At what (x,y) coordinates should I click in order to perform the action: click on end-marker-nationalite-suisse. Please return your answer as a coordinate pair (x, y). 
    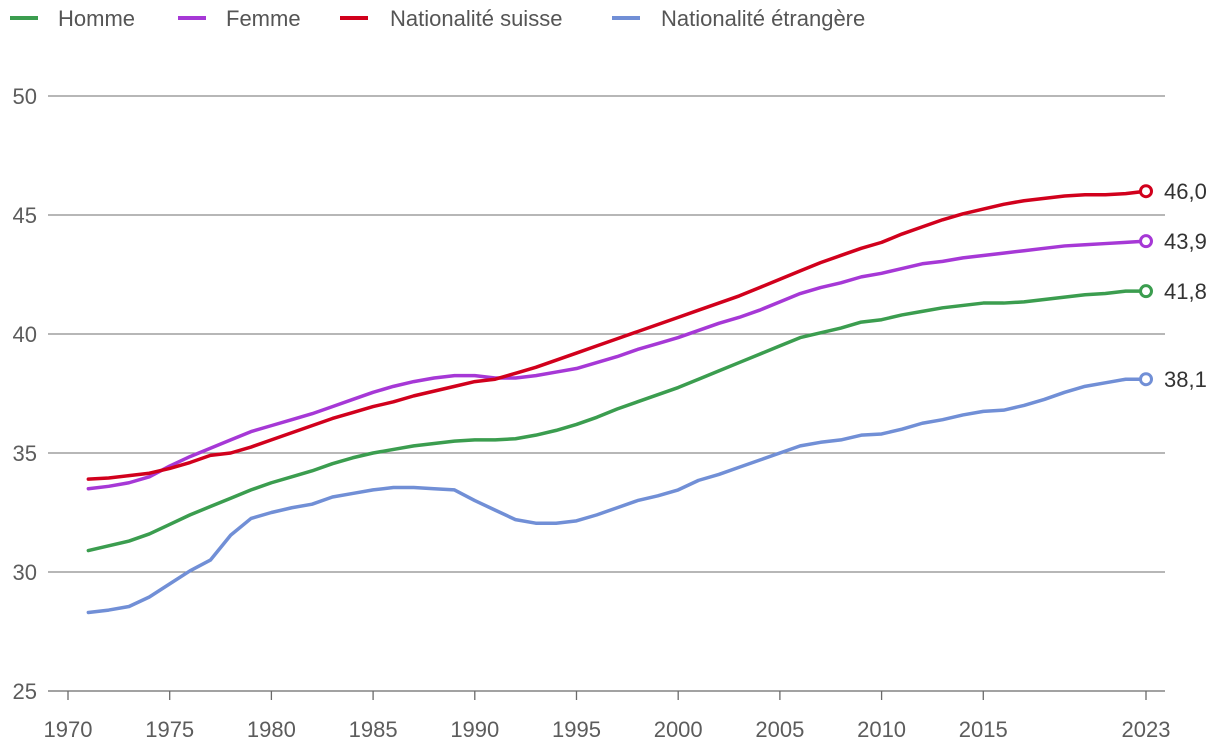
    Looking at the image, I should click on (1146, 191).